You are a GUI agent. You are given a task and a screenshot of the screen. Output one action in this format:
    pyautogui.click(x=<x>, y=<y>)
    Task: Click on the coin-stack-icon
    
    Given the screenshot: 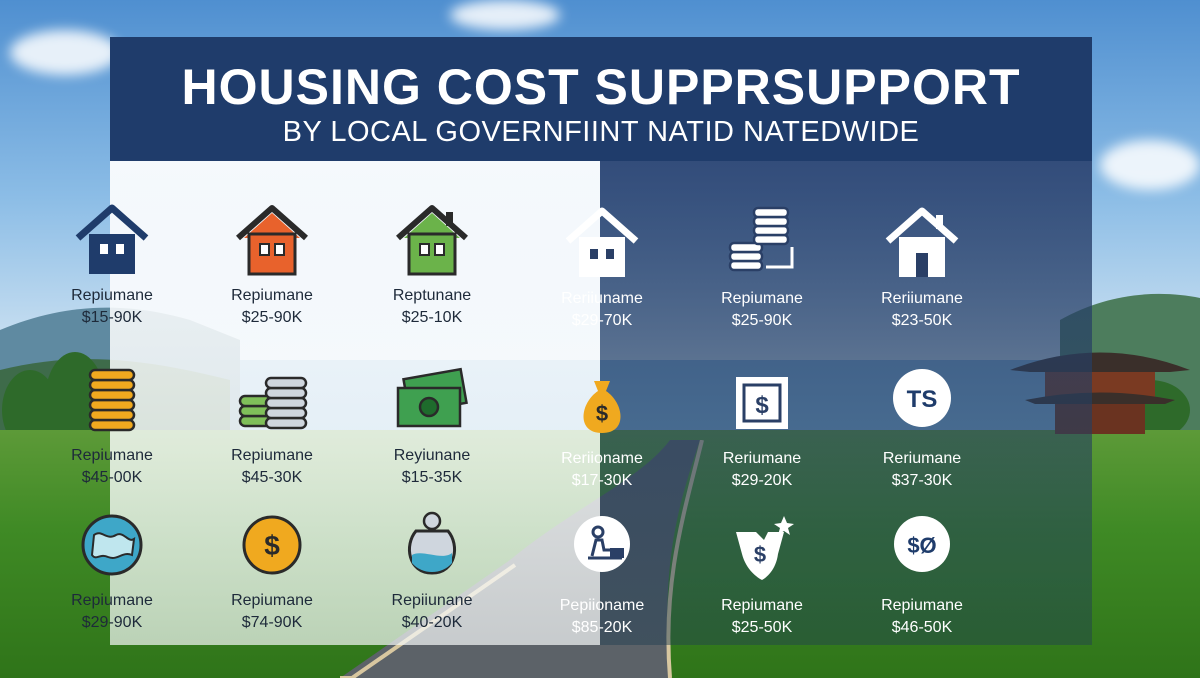 What is the action you would take?
    pyautogui.click(x=112, y=400)
    